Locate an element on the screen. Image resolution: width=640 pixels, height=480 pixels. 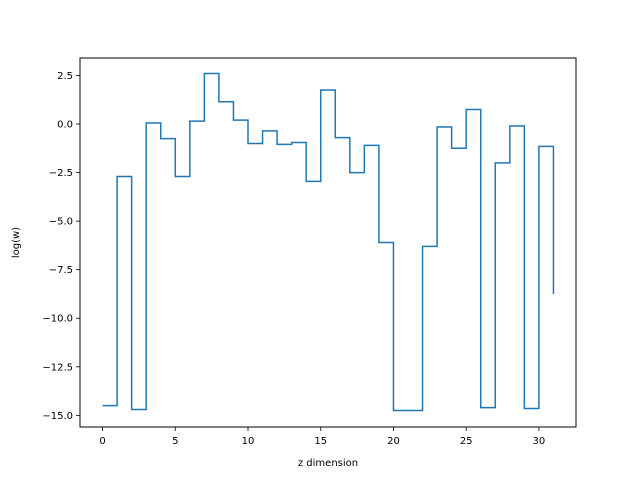
y-tick-label: −12.5 is located at coordinates (57, 367).